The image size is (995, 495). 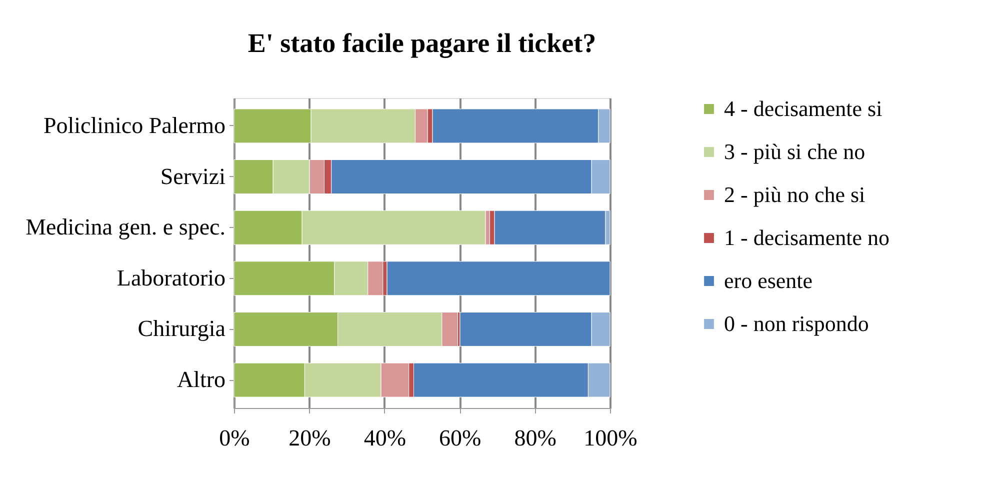 I want to click on x-tick-label: 20%, so click(x=309, y=438).